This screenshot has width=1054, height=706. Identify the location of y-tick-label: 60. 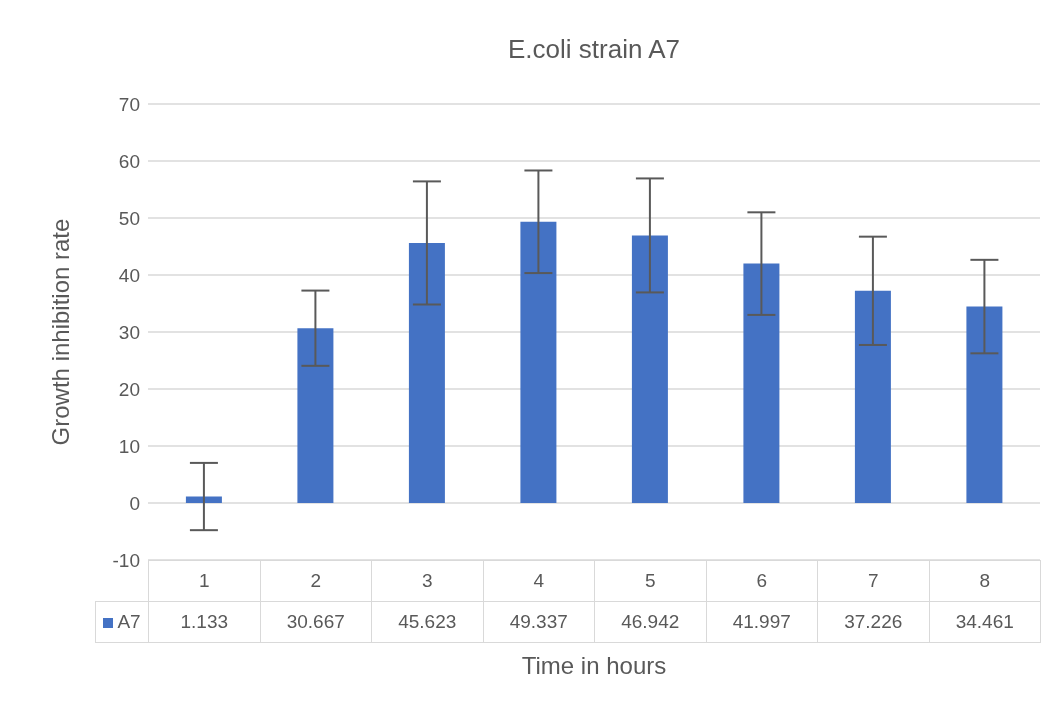
(129, 161).